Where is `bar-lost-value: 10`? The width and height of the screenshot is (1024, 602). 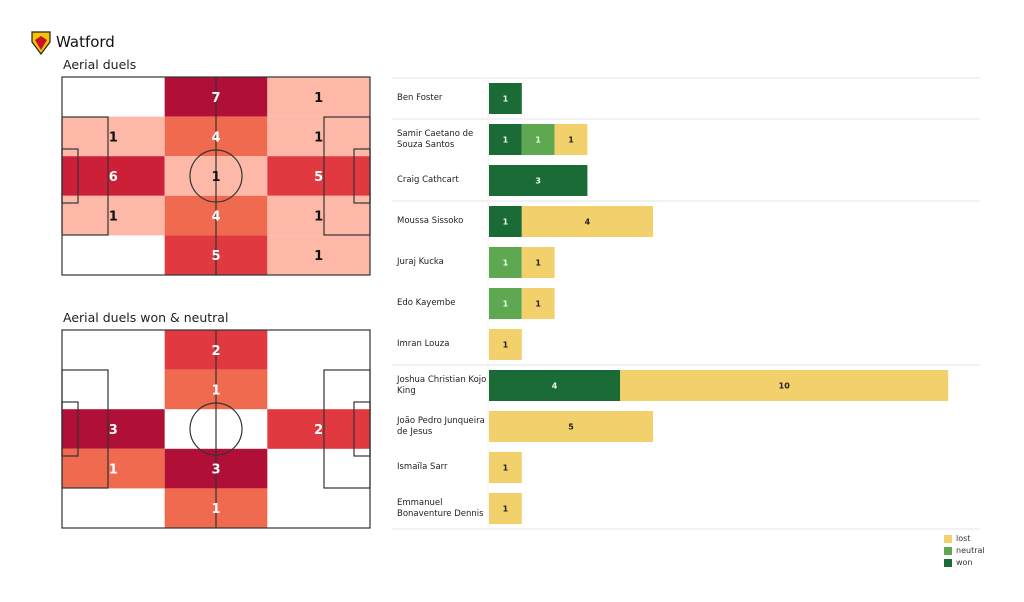 bar-lost-value: 10 is located at coordinates (785, 386).